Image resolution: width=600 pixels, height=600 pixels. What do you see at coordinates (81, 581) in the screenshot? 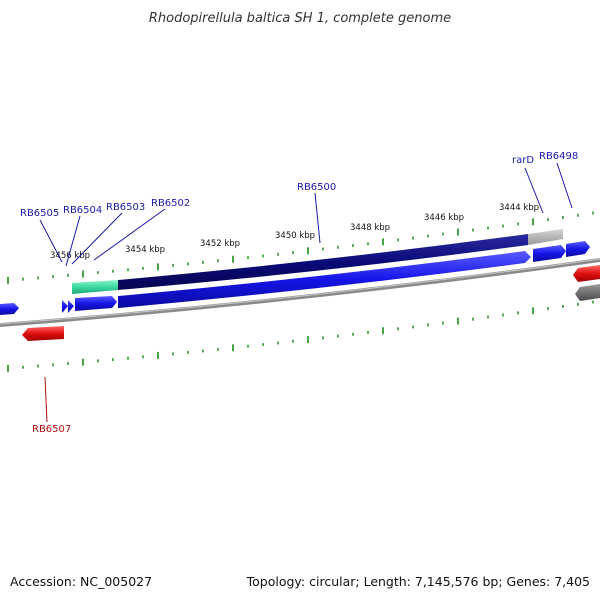
I see `accession-text: Accession: NC_005027` at bounding box center [81, 581].